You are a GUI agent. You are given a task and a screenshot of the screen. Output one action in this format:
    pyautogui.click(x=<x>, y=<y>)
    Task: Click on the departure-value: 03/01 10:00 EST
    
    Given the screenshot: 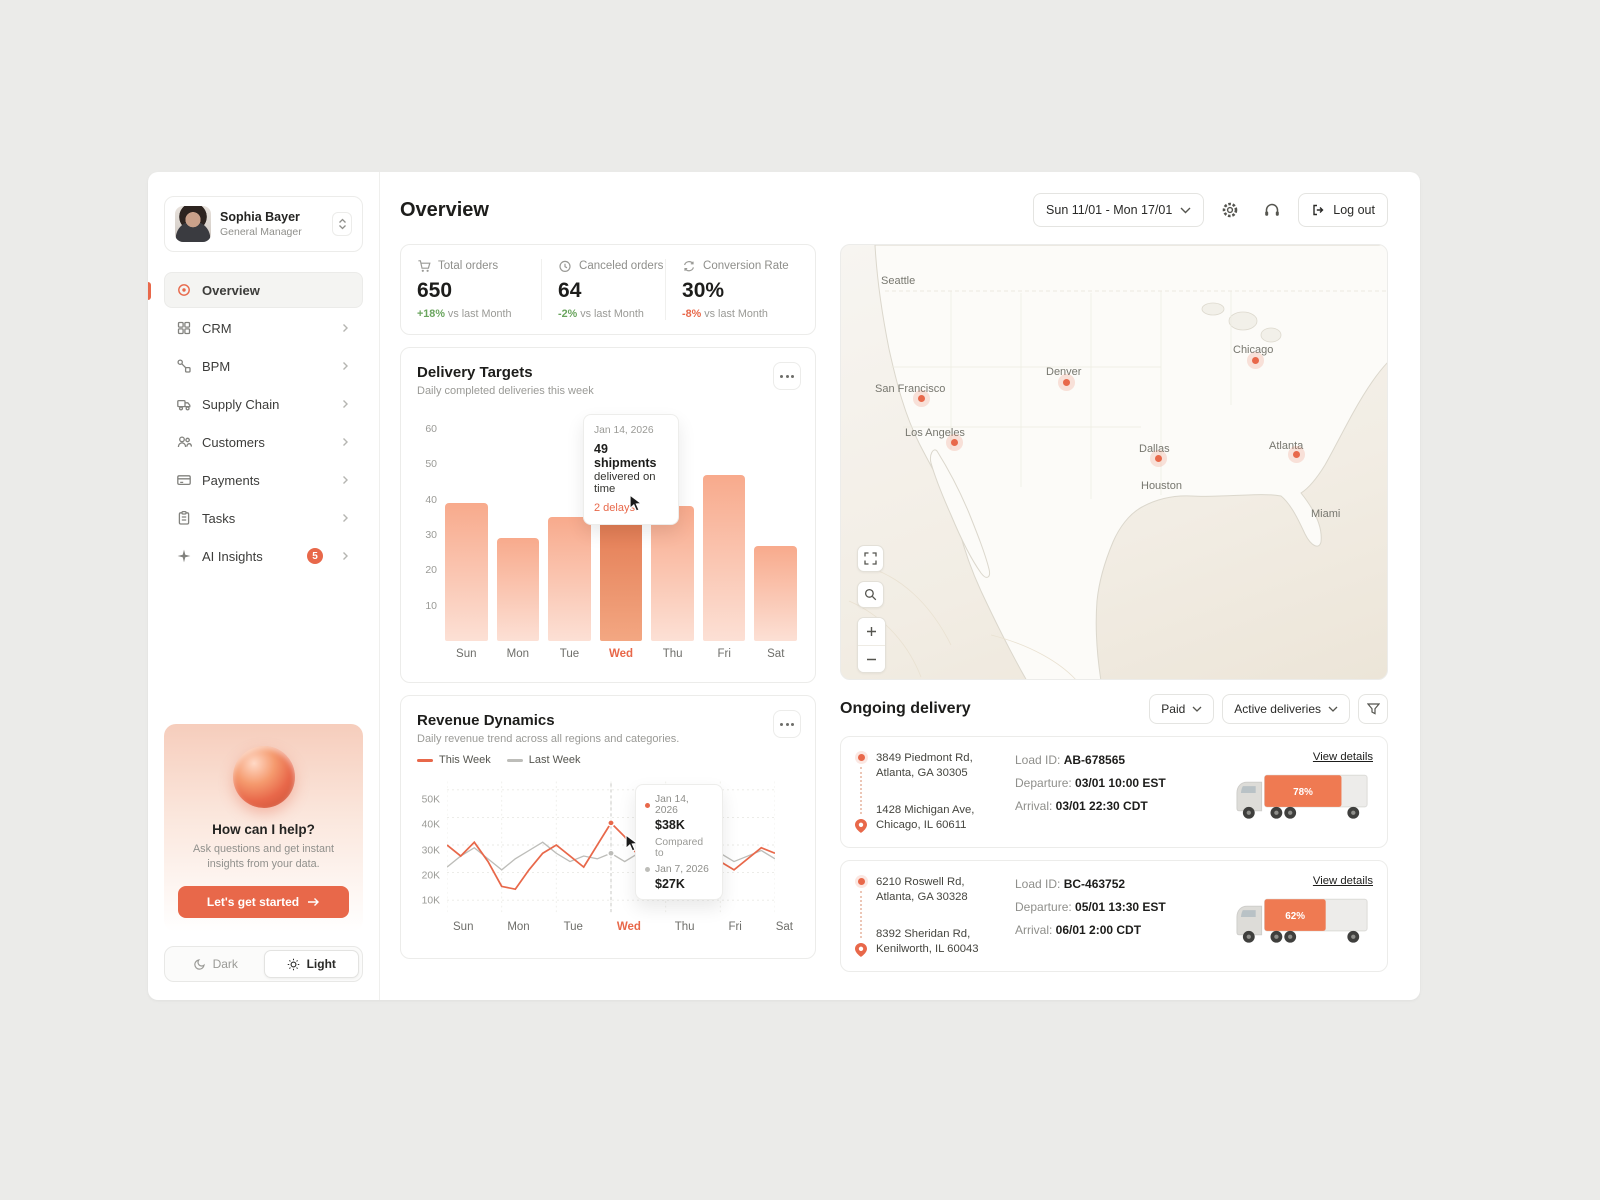 What is the action you would take?
    pyautogui.click(x=1120, y=783)
    